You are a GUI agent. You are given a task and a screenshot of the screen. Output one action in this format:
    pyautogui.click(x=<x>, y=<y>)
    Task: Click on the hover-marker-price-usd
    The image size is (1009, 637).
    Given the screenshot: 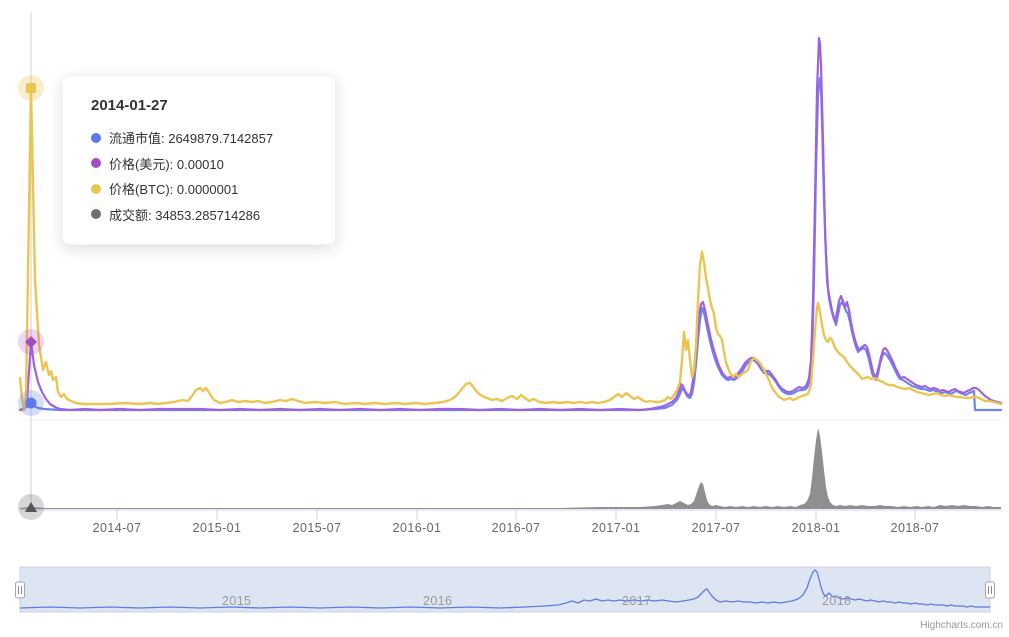 What is the action you would take?
    pyautogui.click(x=31, y=342)
    